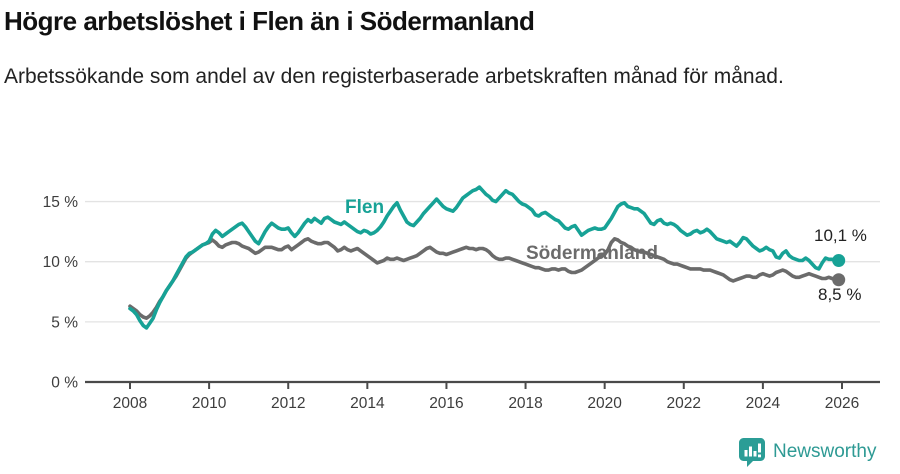 The image size is (900, 474). I want to click on y-tick-label: 15 %, so click(61, 202).